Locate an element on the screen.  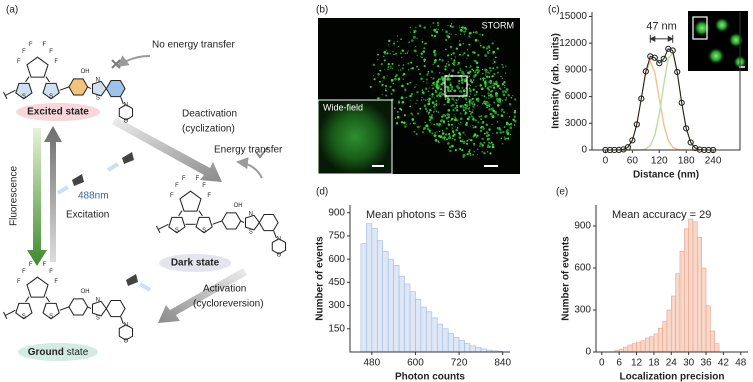
x-tick-label: 36 is located at coordinates (706, 363).